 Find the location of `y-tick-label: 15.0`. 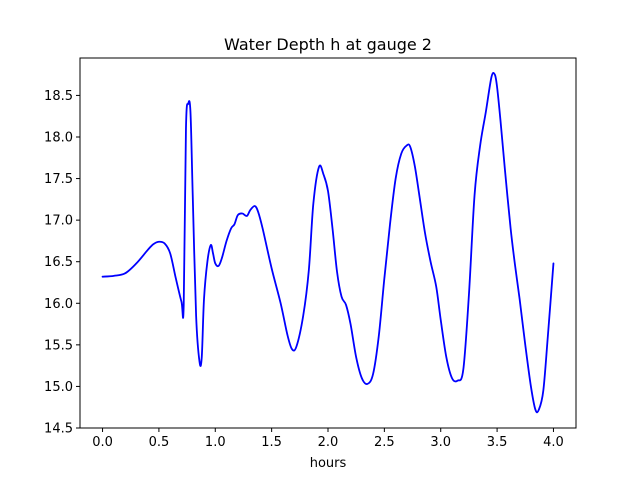

y-tick-label: 15.0 is located at coordinates (58, 387).